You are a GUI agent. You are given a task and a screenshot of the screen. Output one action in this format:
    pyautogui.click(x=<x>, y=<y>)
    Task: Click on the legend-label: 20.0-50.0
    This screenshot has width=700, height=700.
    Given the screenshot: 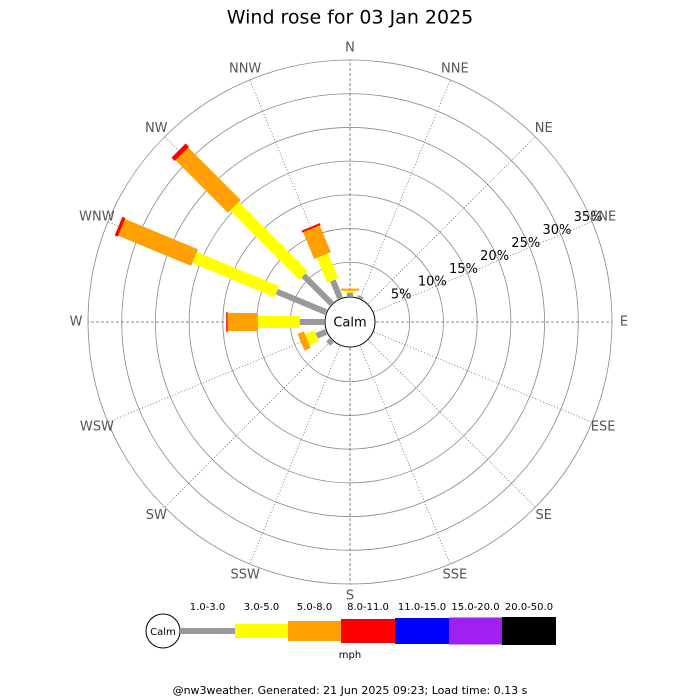 What is the action you would take?
    pyautogui.click(x=529, y=607)
    